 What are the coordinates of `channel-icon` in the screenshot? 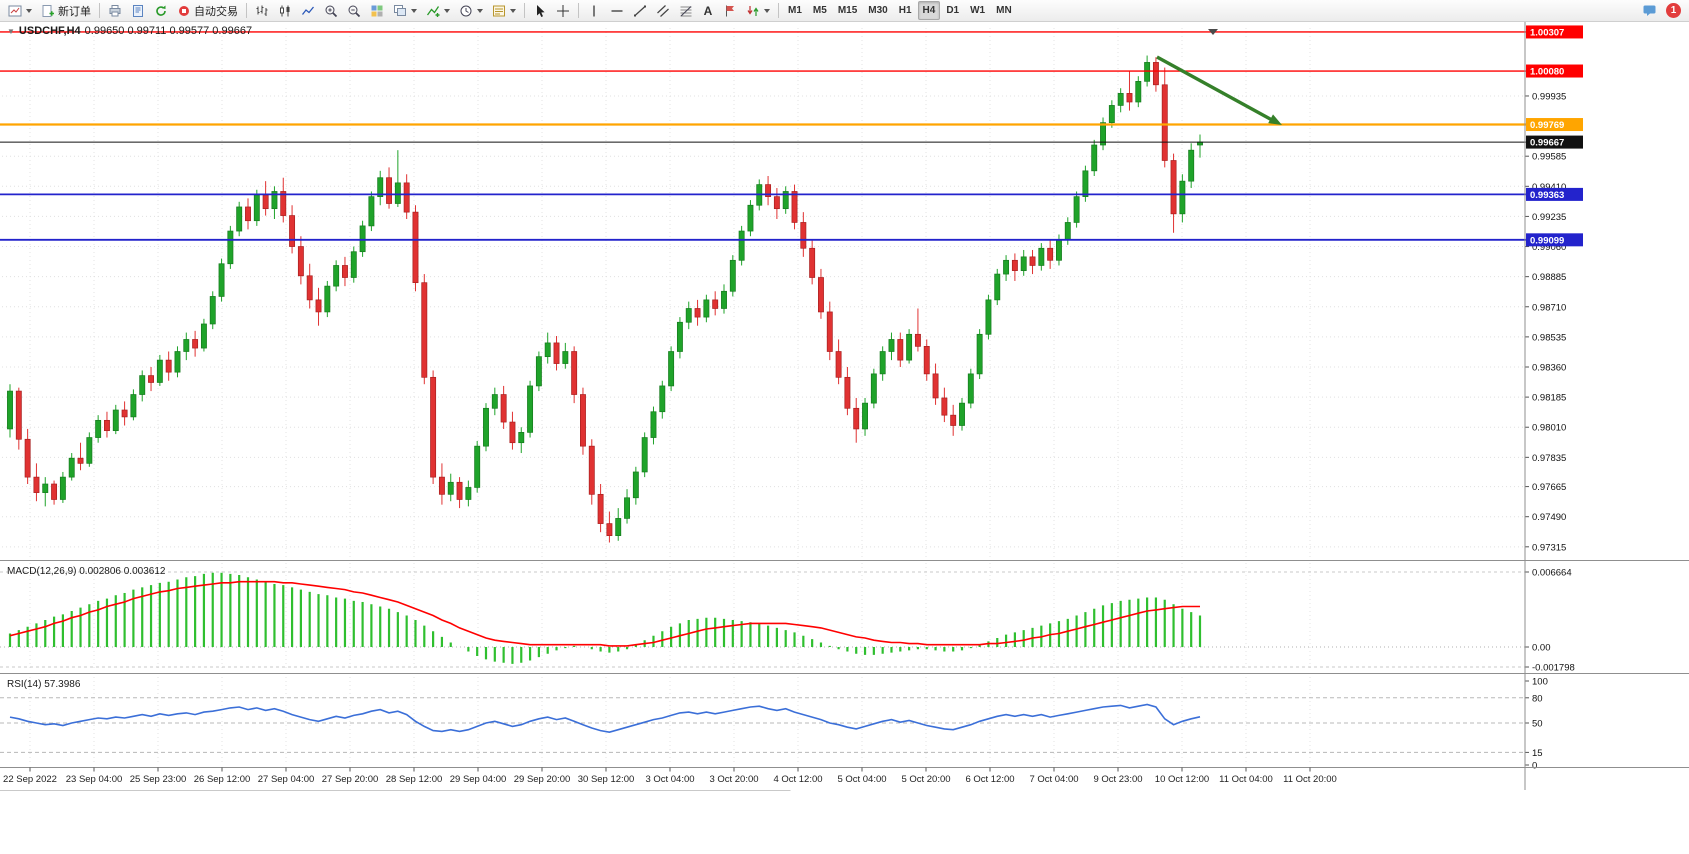 It's located at (663, 10).